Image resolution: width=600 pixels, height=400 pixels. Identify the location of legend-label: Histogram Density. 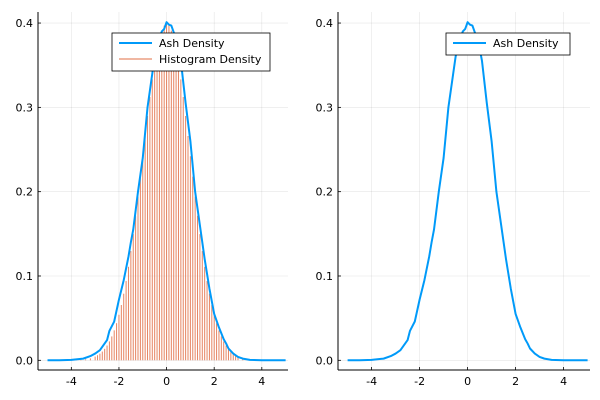
(210, 59).